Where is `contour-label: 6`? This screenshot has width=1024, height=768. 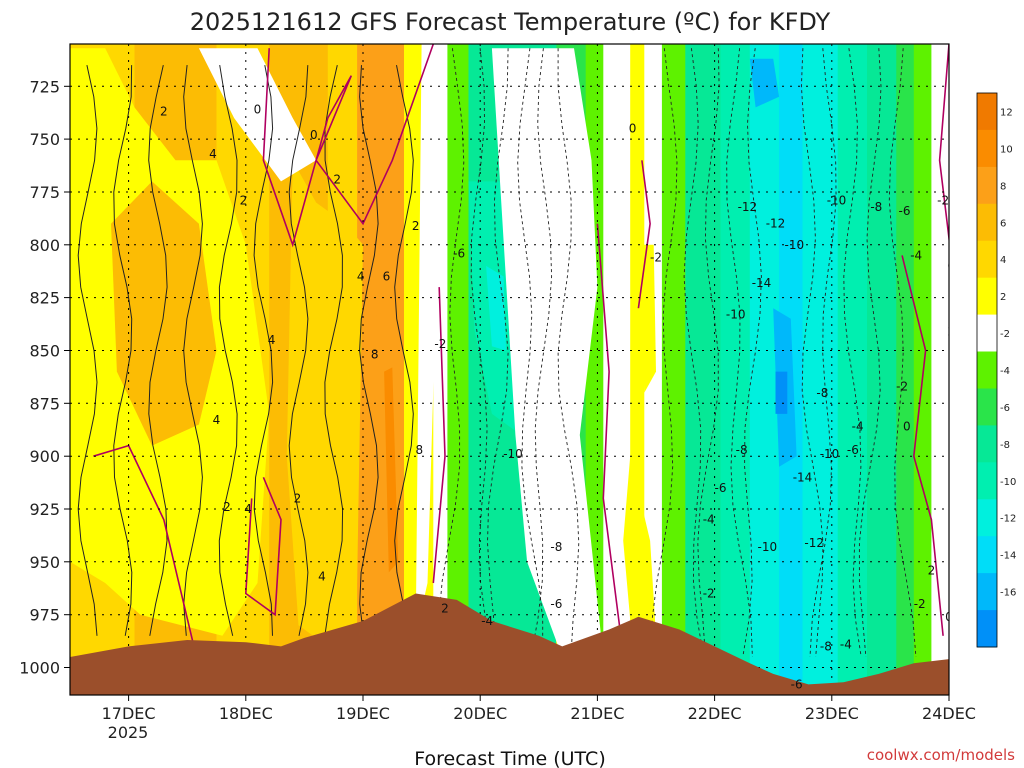 contour-label: 6 is located at coordinates (387, 277).